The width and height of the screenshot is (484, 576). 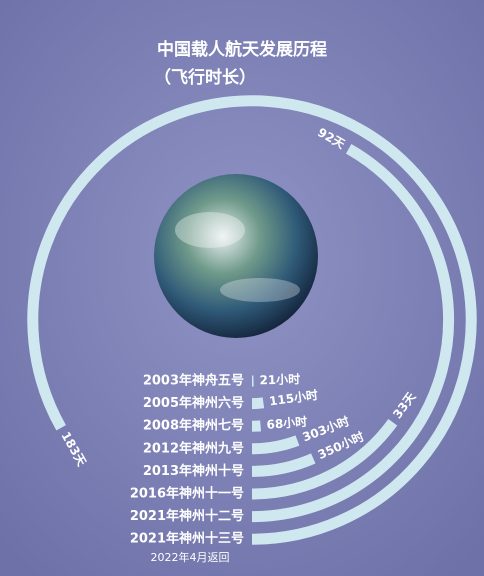 I want to click on earth, so click(x=236, y=256).